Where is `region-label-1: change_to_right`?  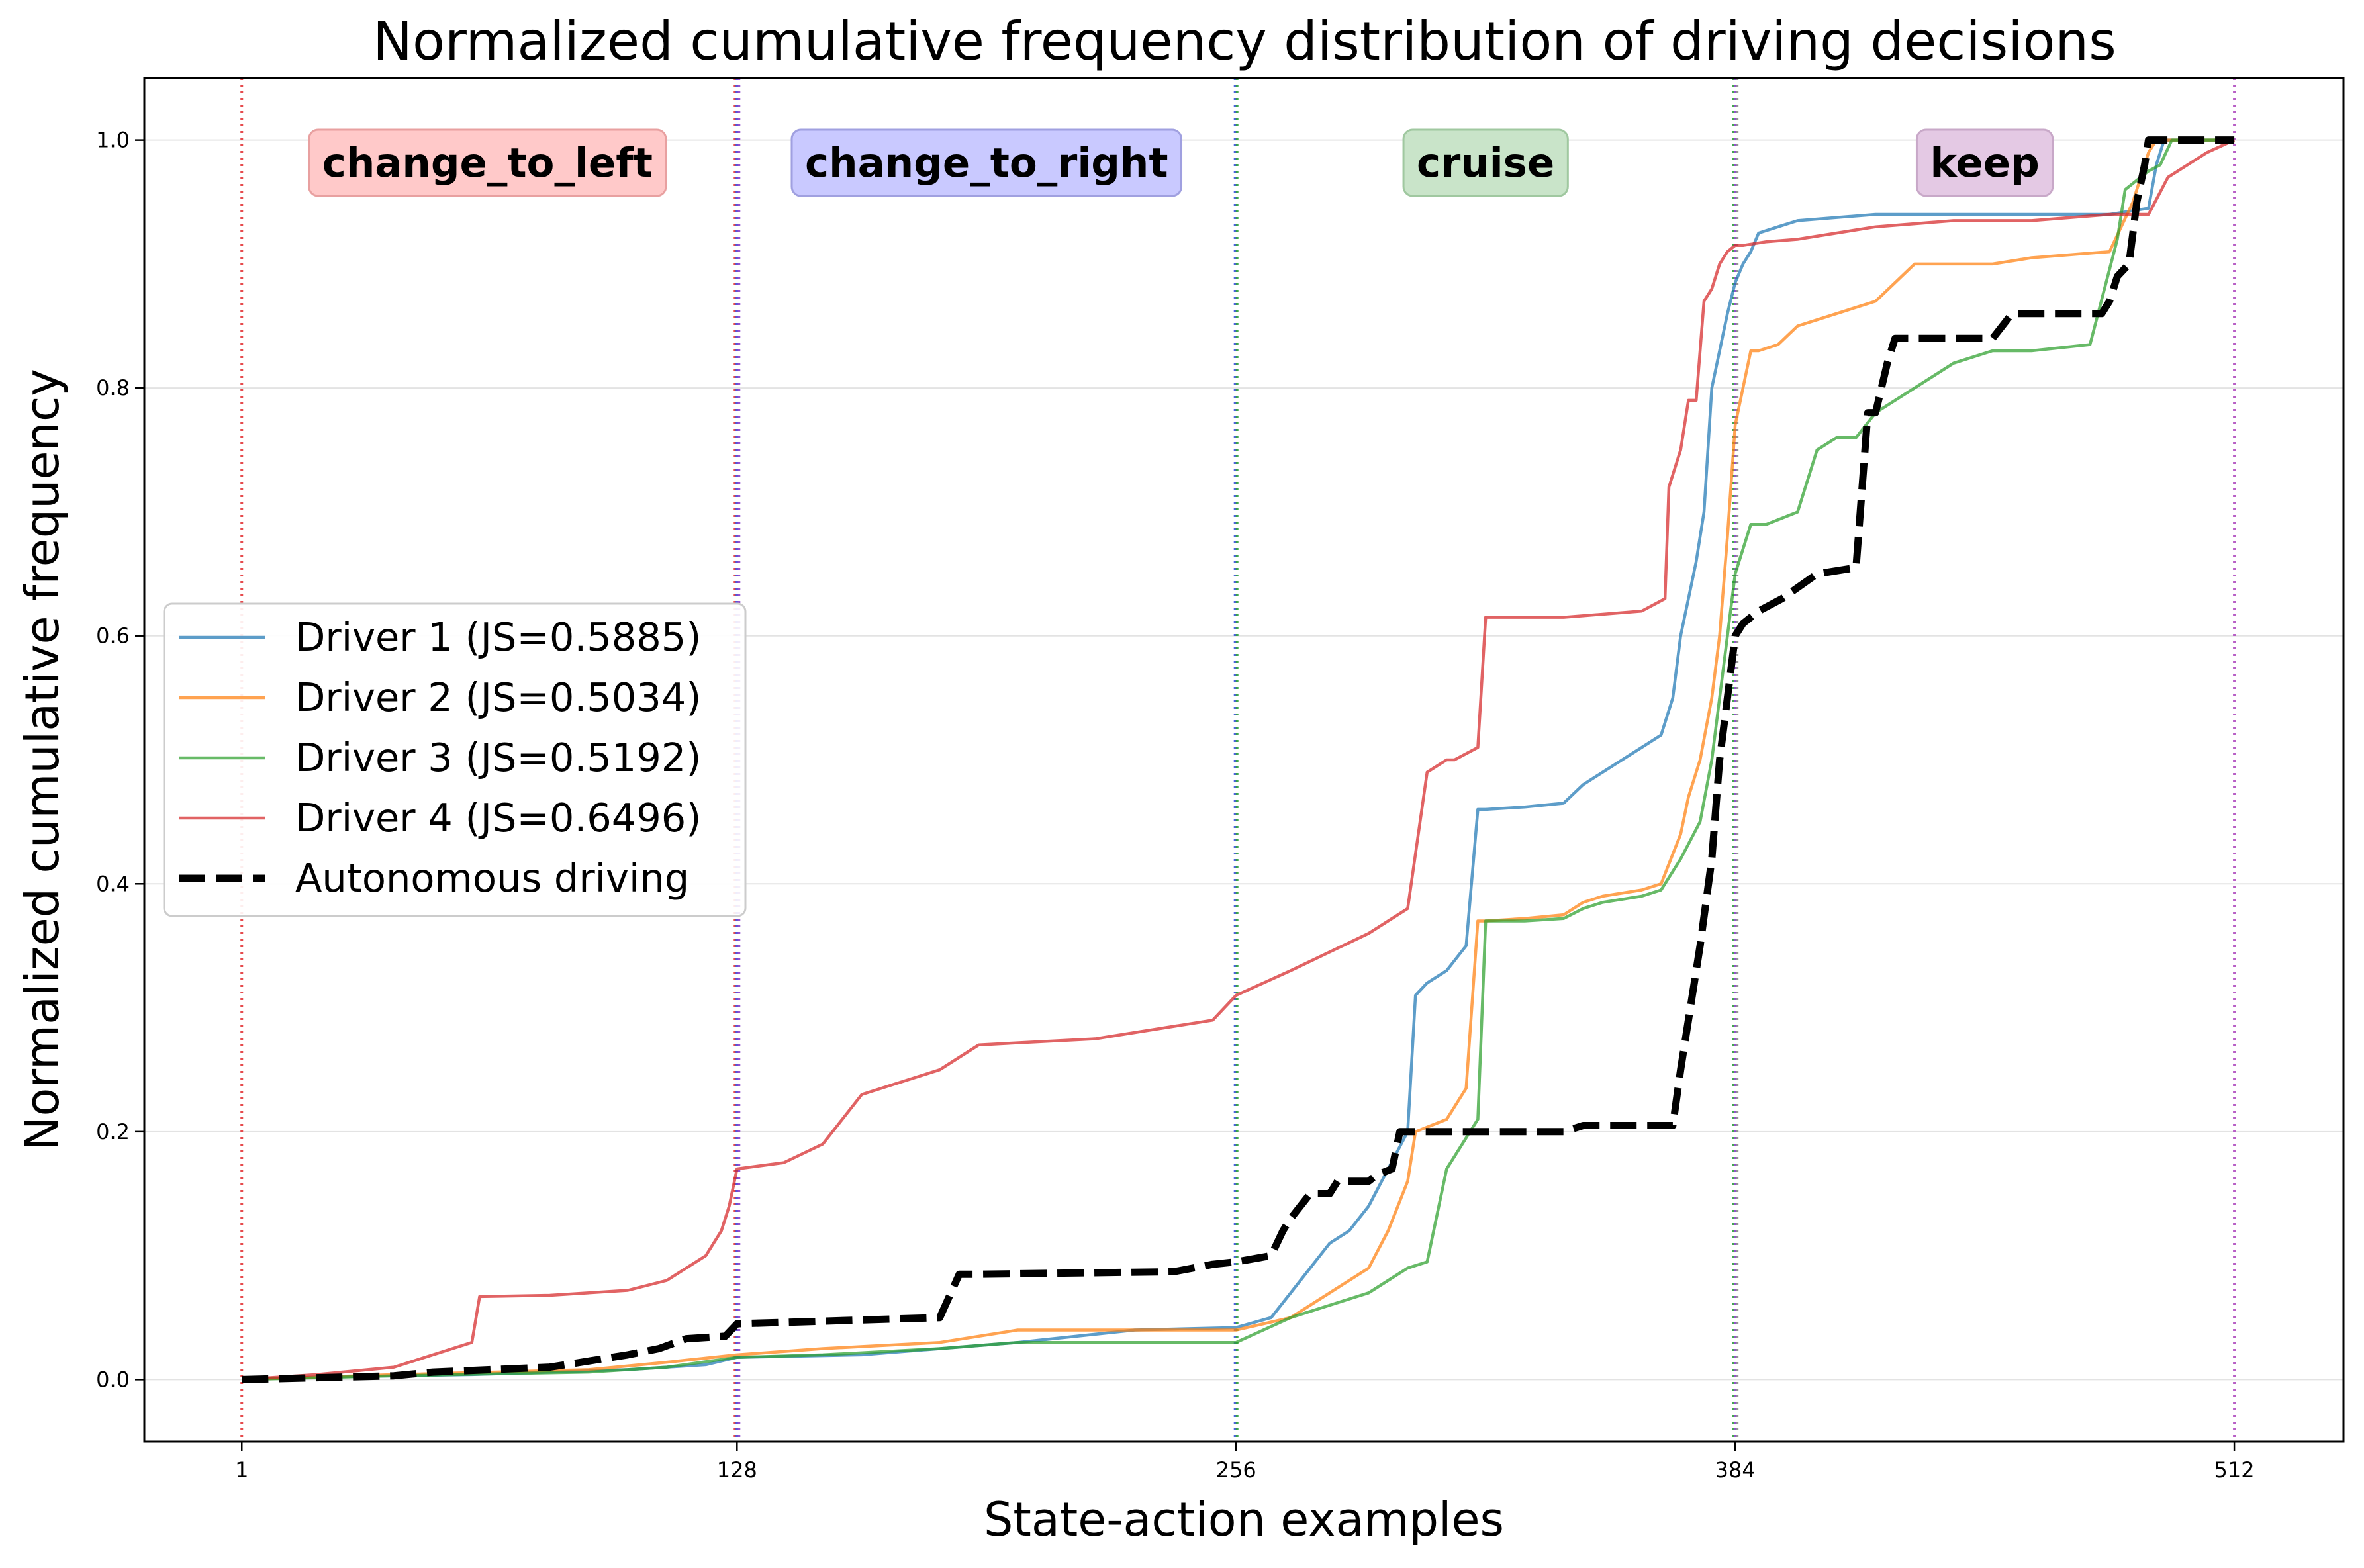
region-label-1: change_to_right is located at coordinates (986, 162).